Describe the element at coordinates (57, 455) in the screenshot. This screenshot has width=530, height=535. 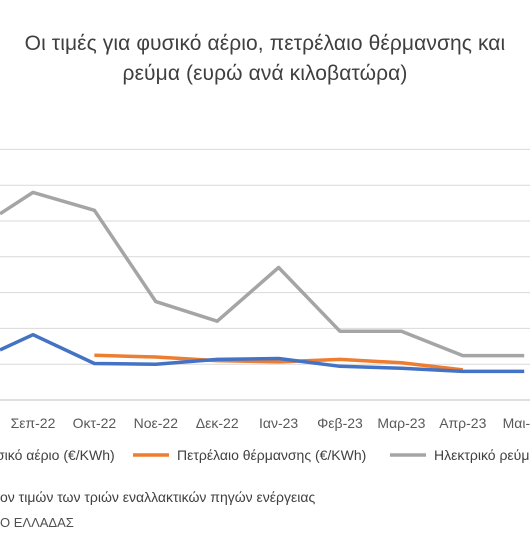
I see `legend-label-0: σικό αέριο (€/KWh)` at that location.